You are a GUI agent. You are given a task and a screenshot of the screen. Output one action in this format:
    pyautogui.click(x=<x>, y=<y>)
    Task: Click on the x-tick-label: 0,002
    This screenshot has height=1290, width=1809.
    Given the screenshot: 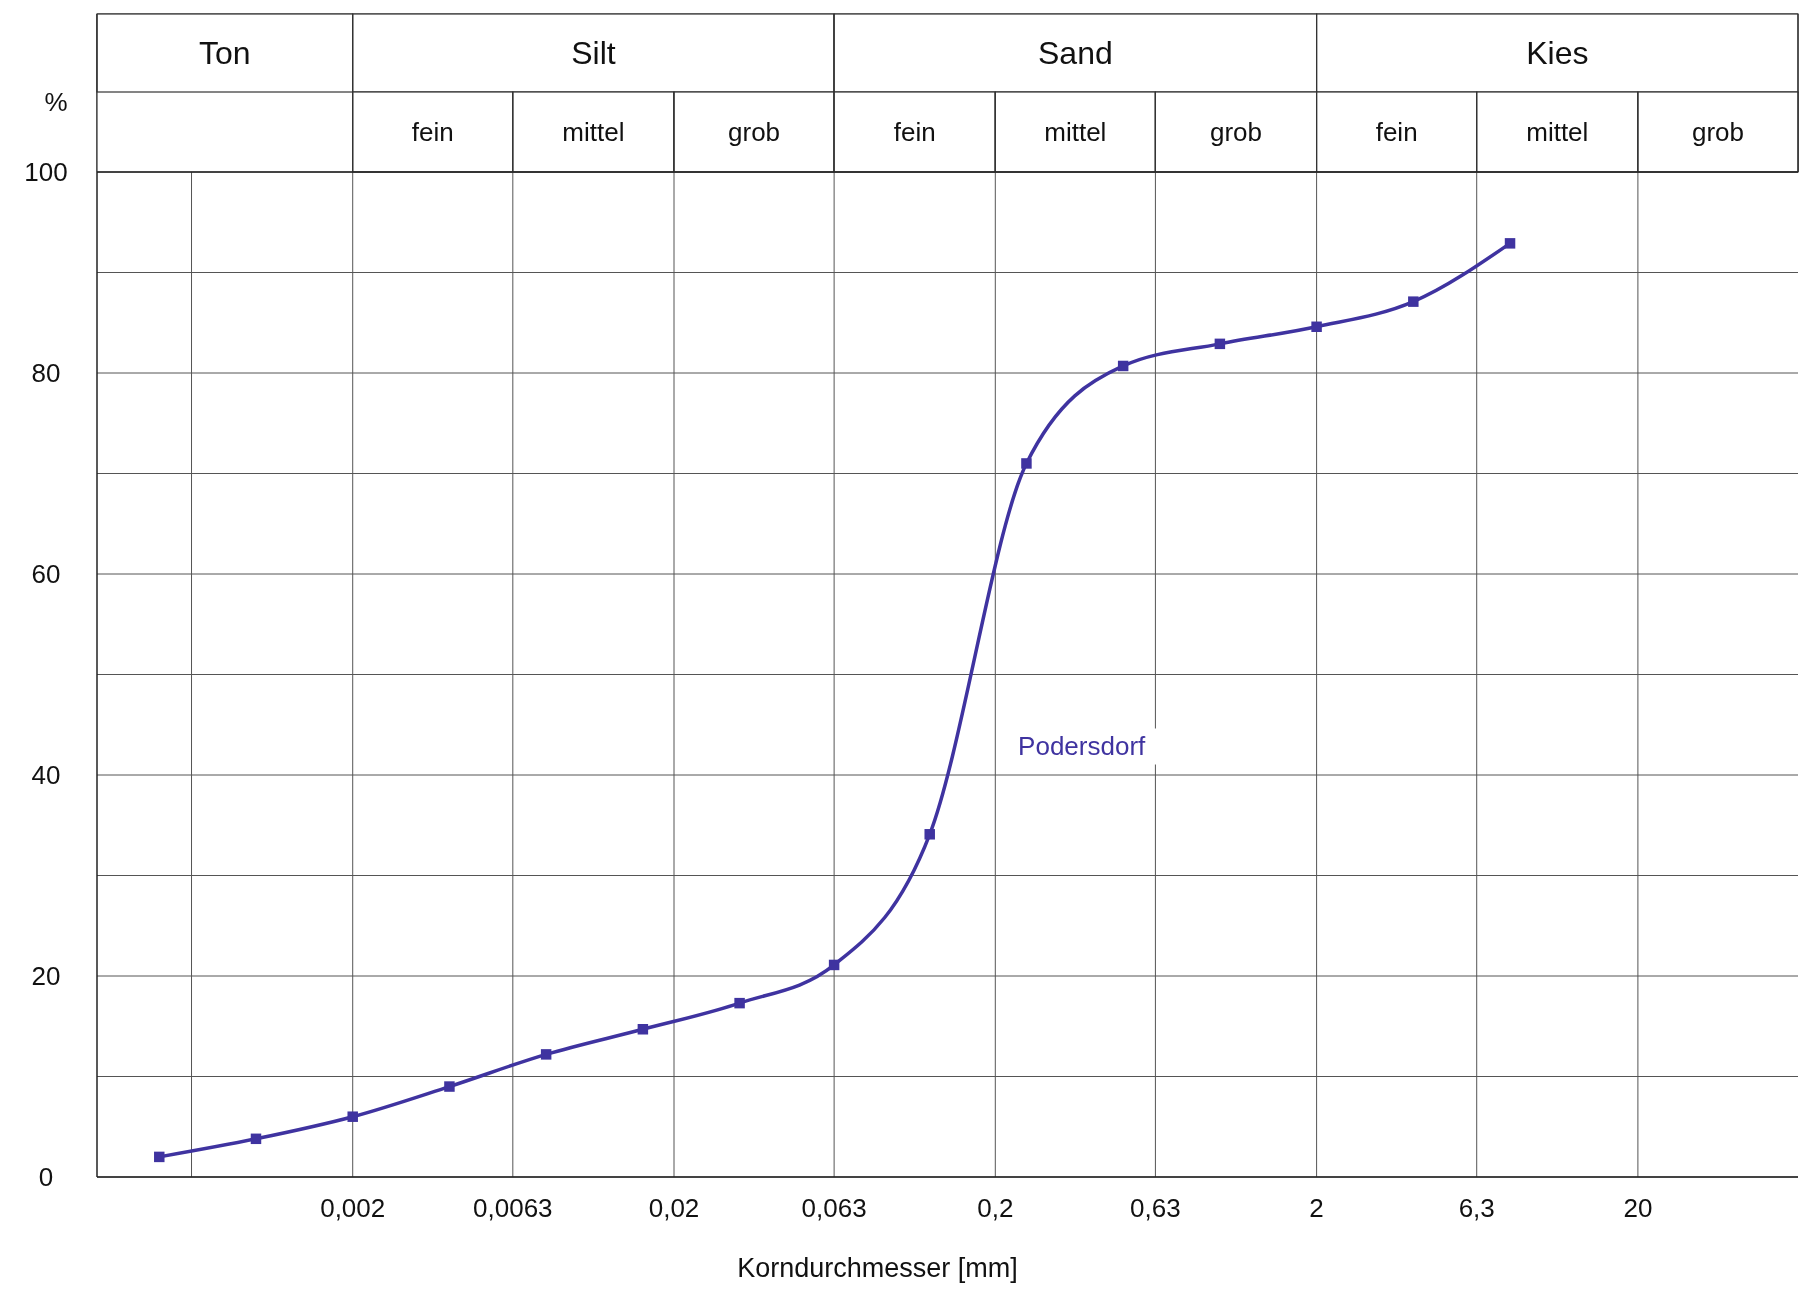 What is the action you would take?
    pyautogui.click(x=353, y=1208)
    